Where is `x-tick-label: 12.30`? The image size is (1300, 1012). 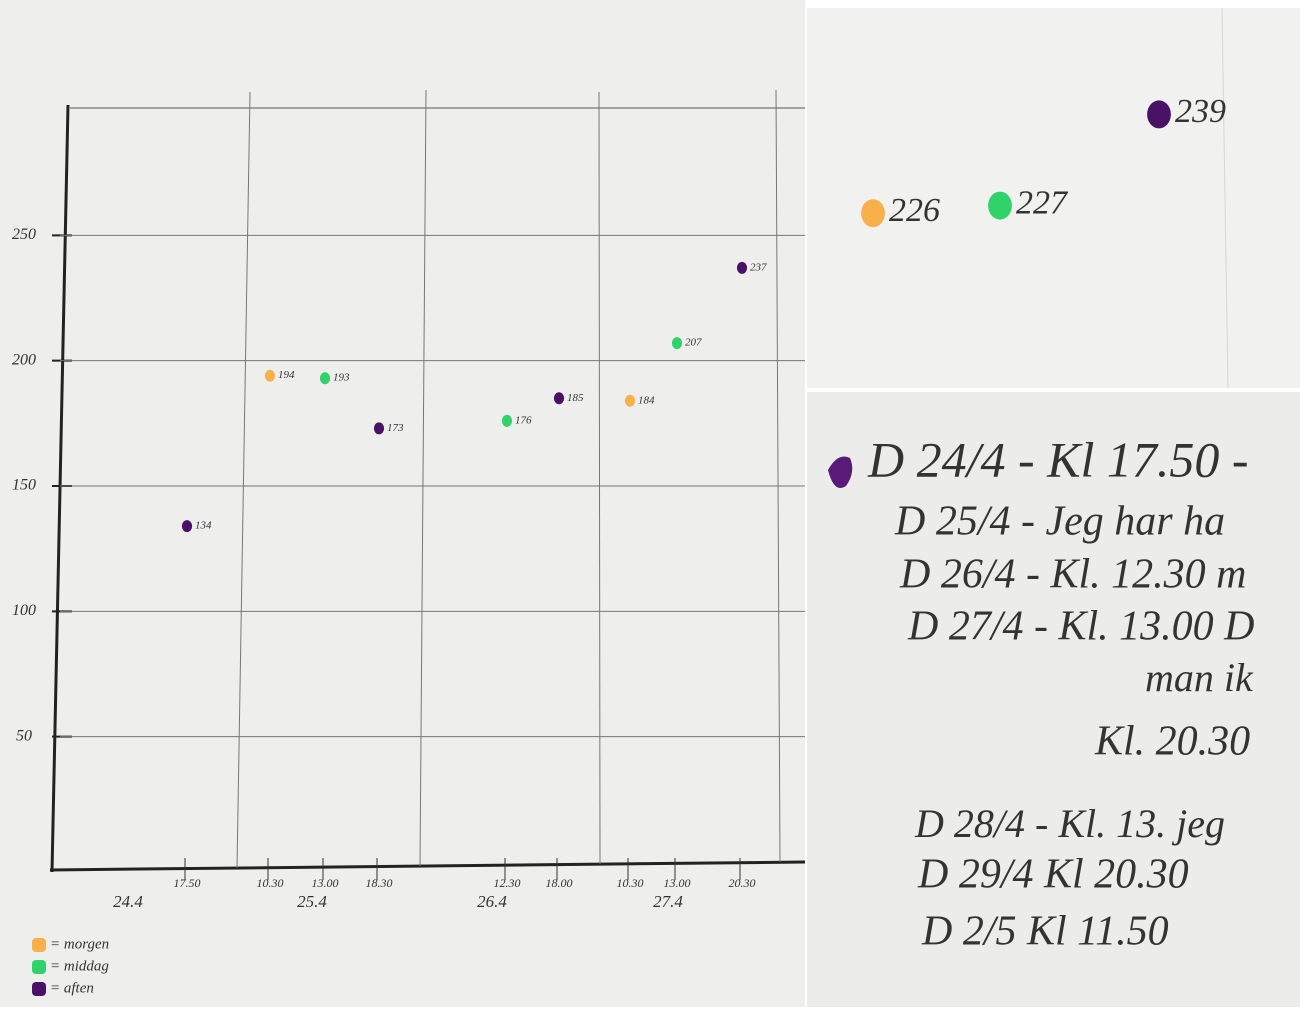
x-tick-label: 12.30 is located at coordinates (507, 883).